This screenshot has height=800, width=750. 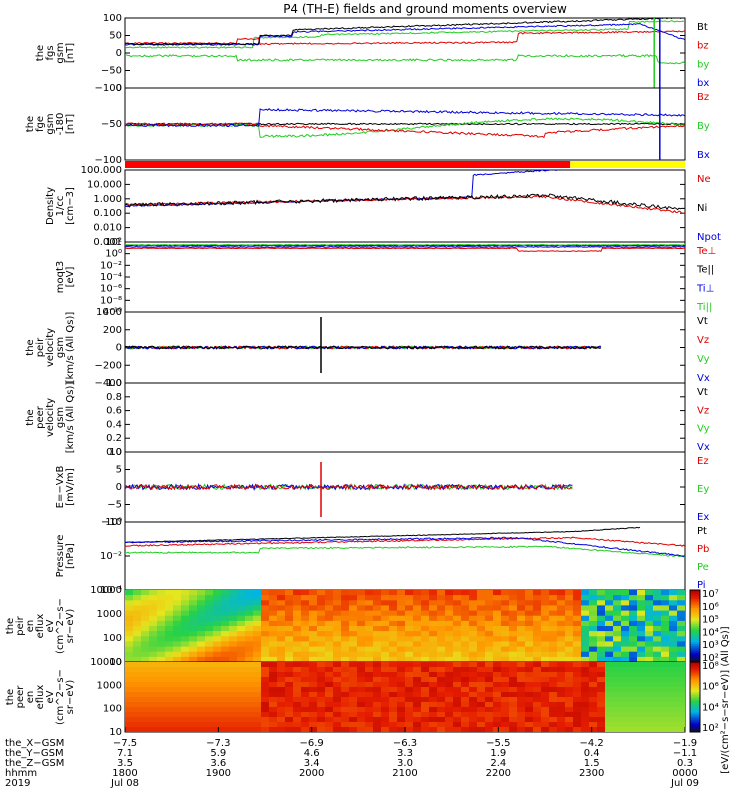 I want to click on y-tick-label: −400, so click(x=108, y=383).